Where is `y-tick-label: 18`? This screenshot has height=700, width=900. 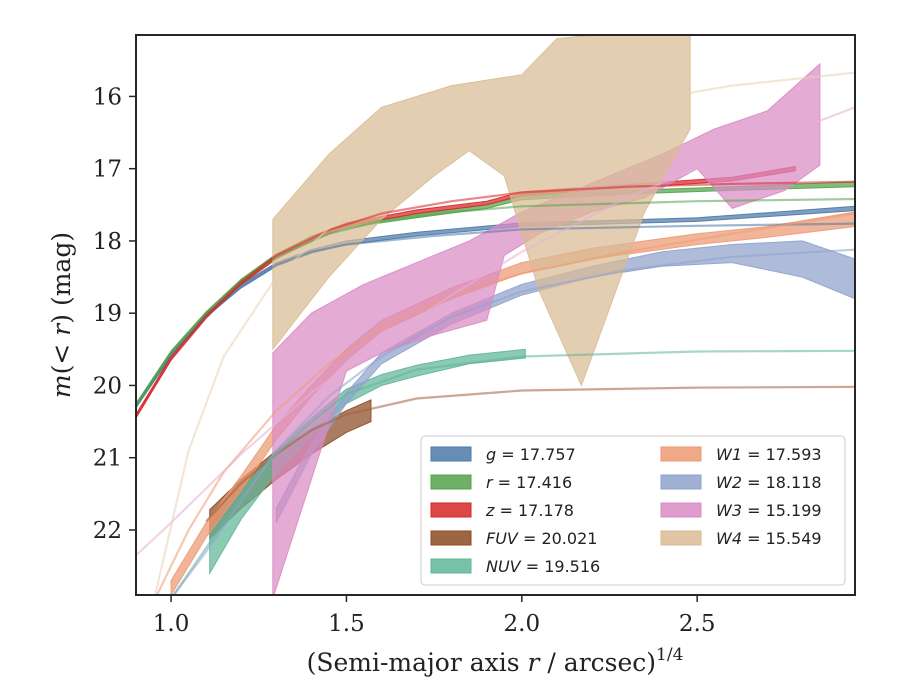
y-tick-label: 18 is located at coordinates (107, 242).